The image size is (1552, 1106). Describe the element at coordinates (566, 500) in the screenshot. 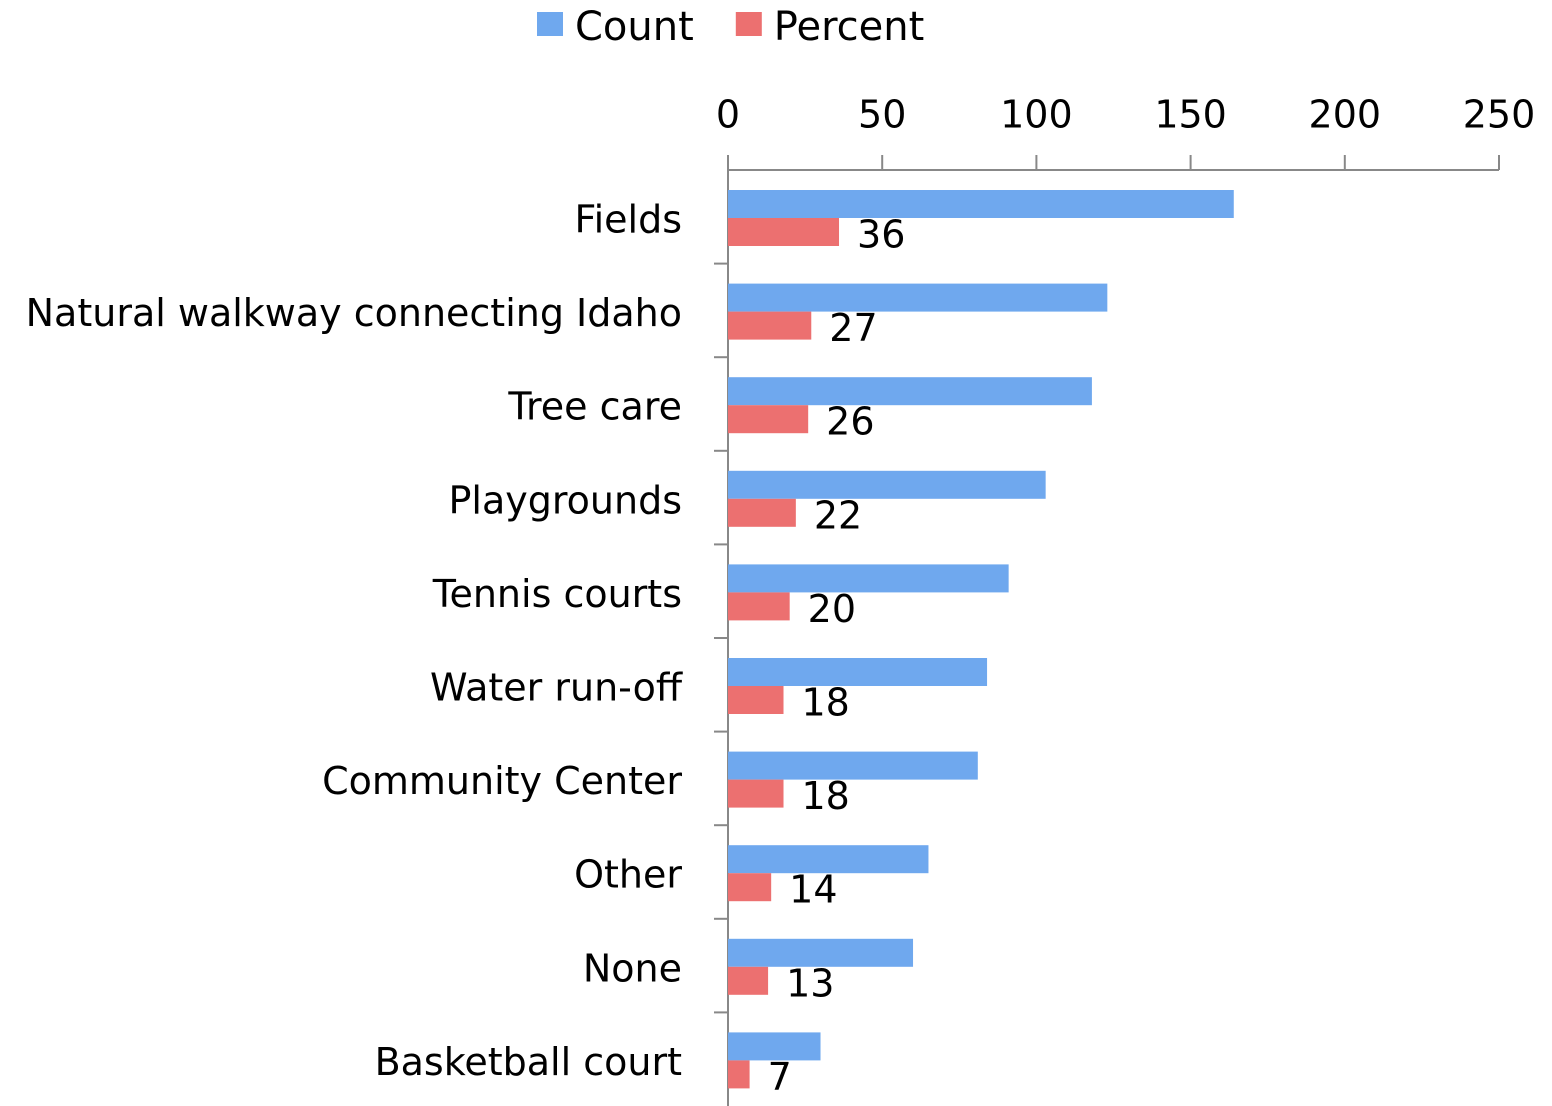

I see `y-tick-label: Playgrounds` at that location.